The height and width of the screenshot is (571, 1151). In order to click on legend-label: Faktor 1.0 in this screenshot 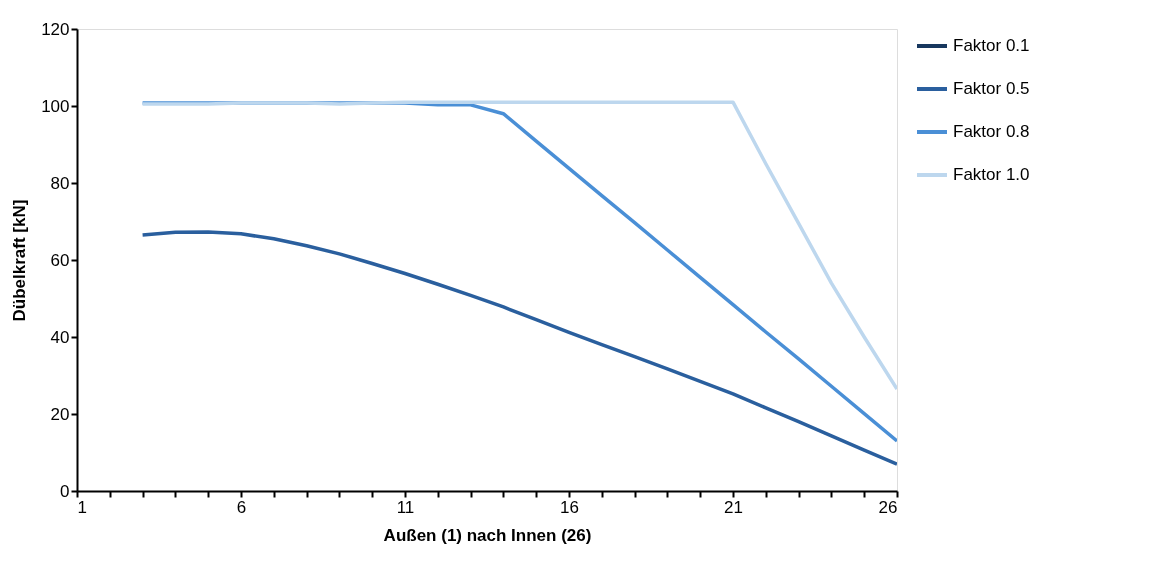, I will do `click(991, 174)`.